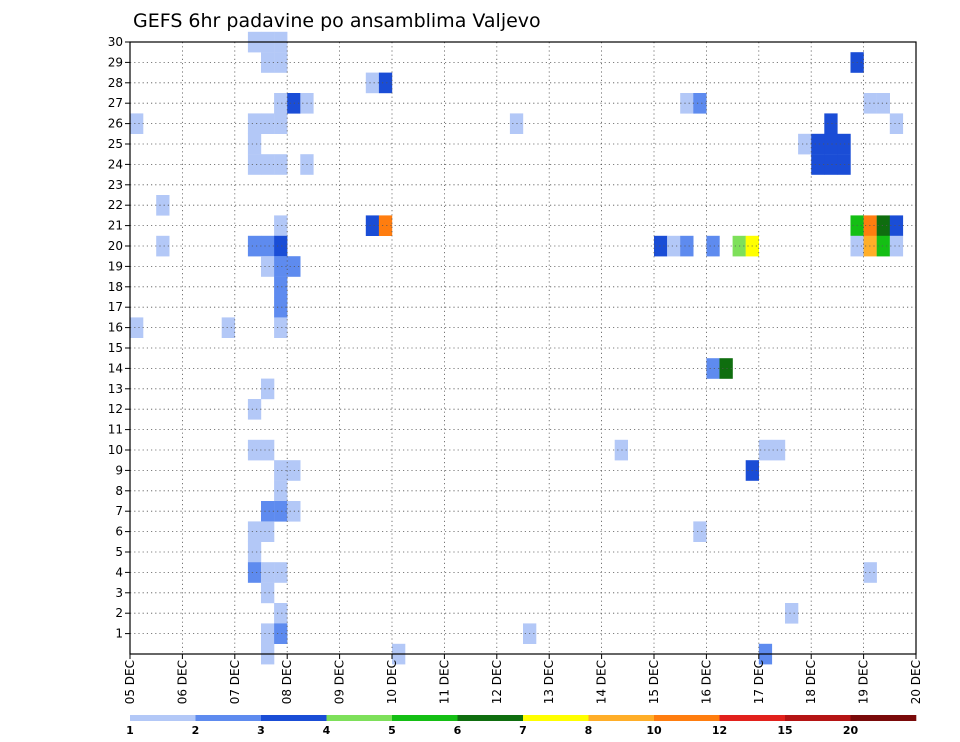 Image resolution: width=960 pixels, height=742 pixels. I want to click on colorbar-label: 8, so click(589, 730).